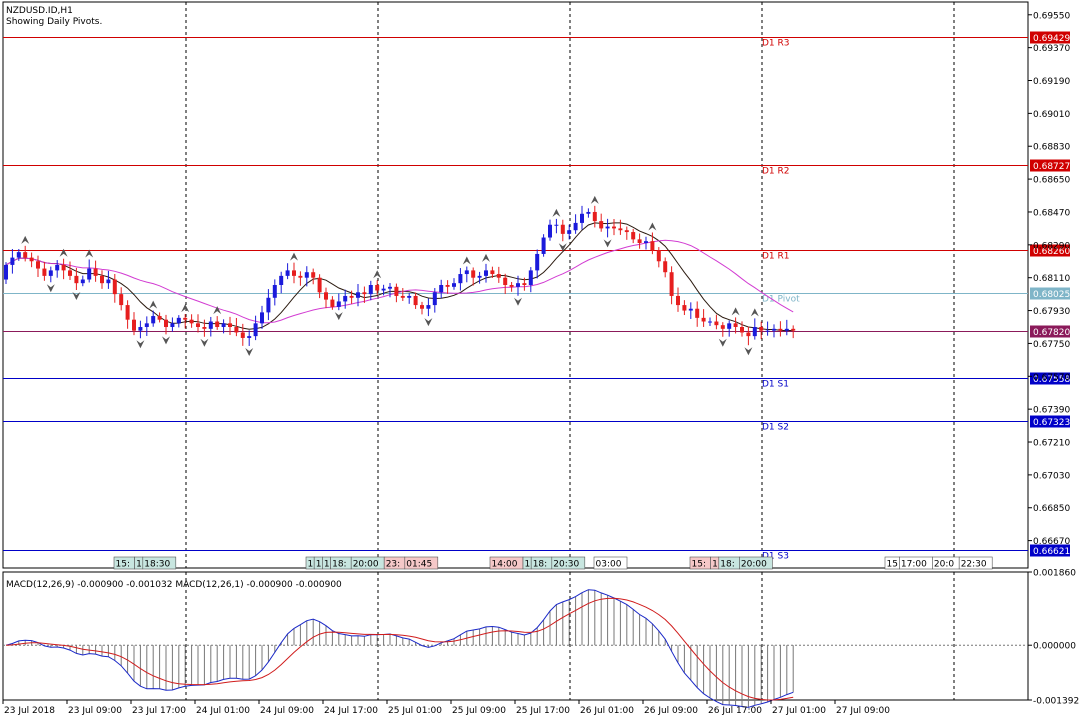  Describe the element at coordinates (139, 565) in the screenshot. I see `event-label-0-1: 1` at that location.